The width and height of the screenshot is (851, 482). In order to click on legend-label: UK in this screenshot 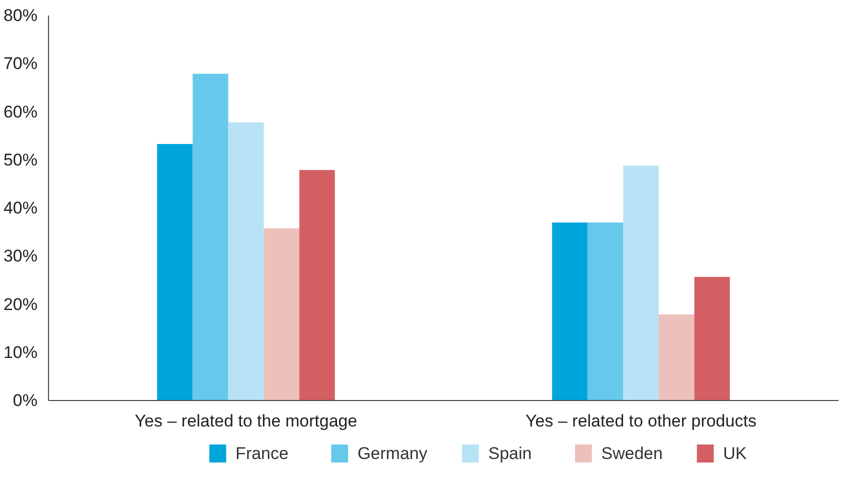, I will do `click(735, 453)`.